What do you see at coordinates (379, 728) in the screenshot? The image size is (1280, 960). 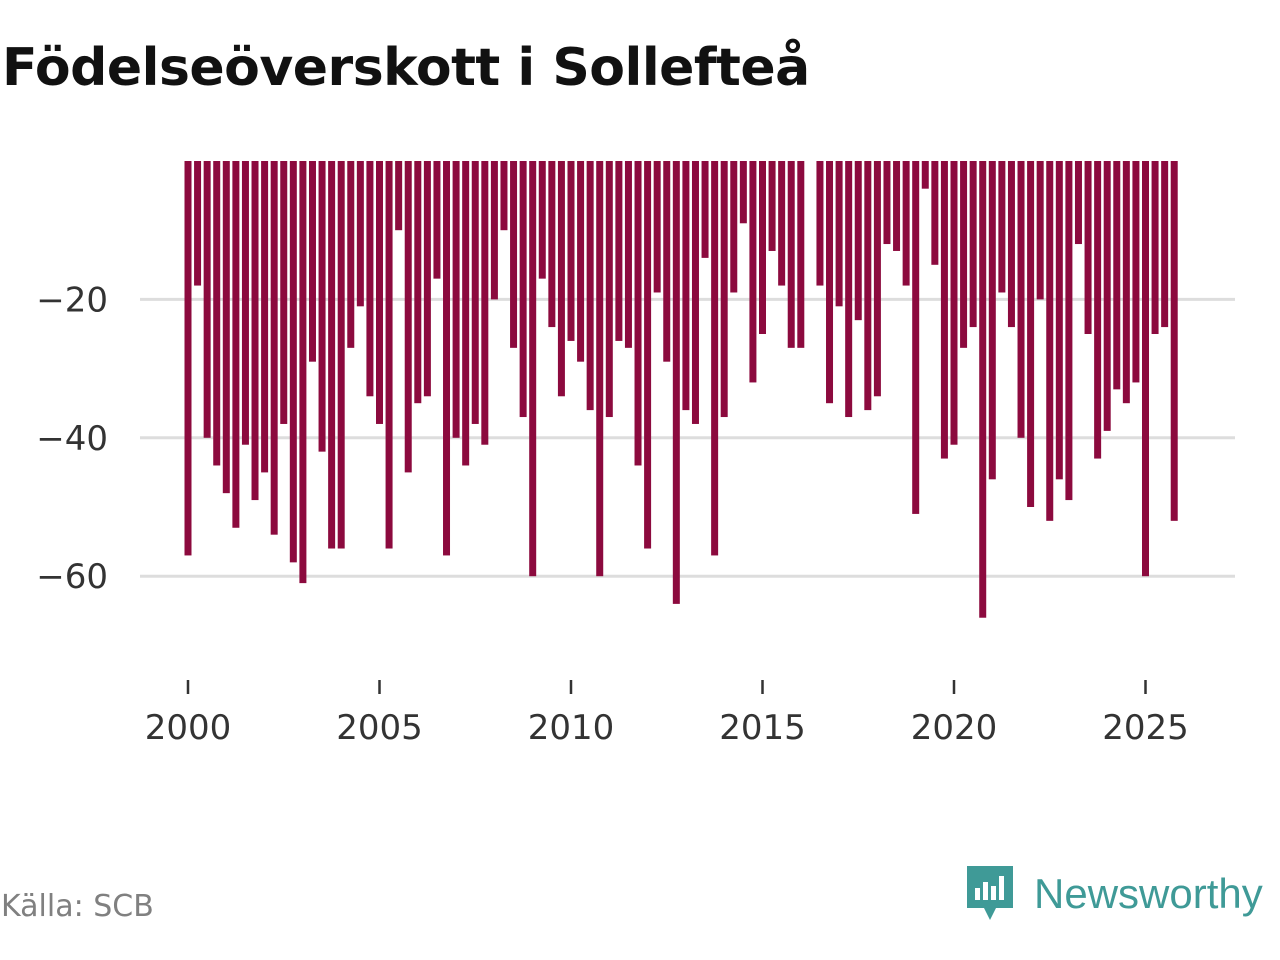 I see `x-tick-label: 2005` at bounding box center [379, 728].